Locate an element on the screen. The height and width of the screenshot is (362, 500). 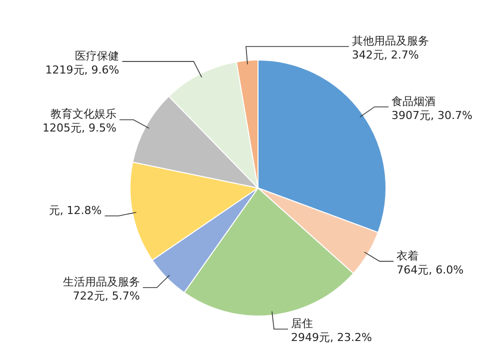
slice-label: 其他用品及服务 is located at coordinates (390, 41).